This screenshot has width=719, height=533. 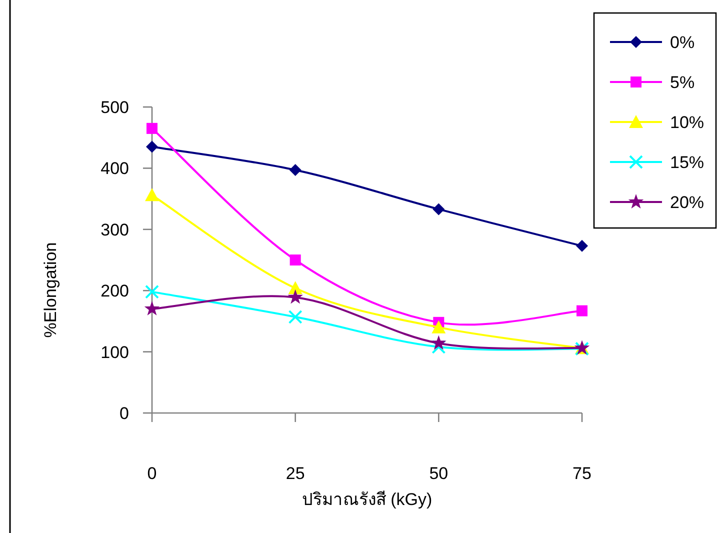 What do you see at coordinates (114, 352) in the screenshot?
I see `y-tick-label: 100` at bounding box center [114, 352].